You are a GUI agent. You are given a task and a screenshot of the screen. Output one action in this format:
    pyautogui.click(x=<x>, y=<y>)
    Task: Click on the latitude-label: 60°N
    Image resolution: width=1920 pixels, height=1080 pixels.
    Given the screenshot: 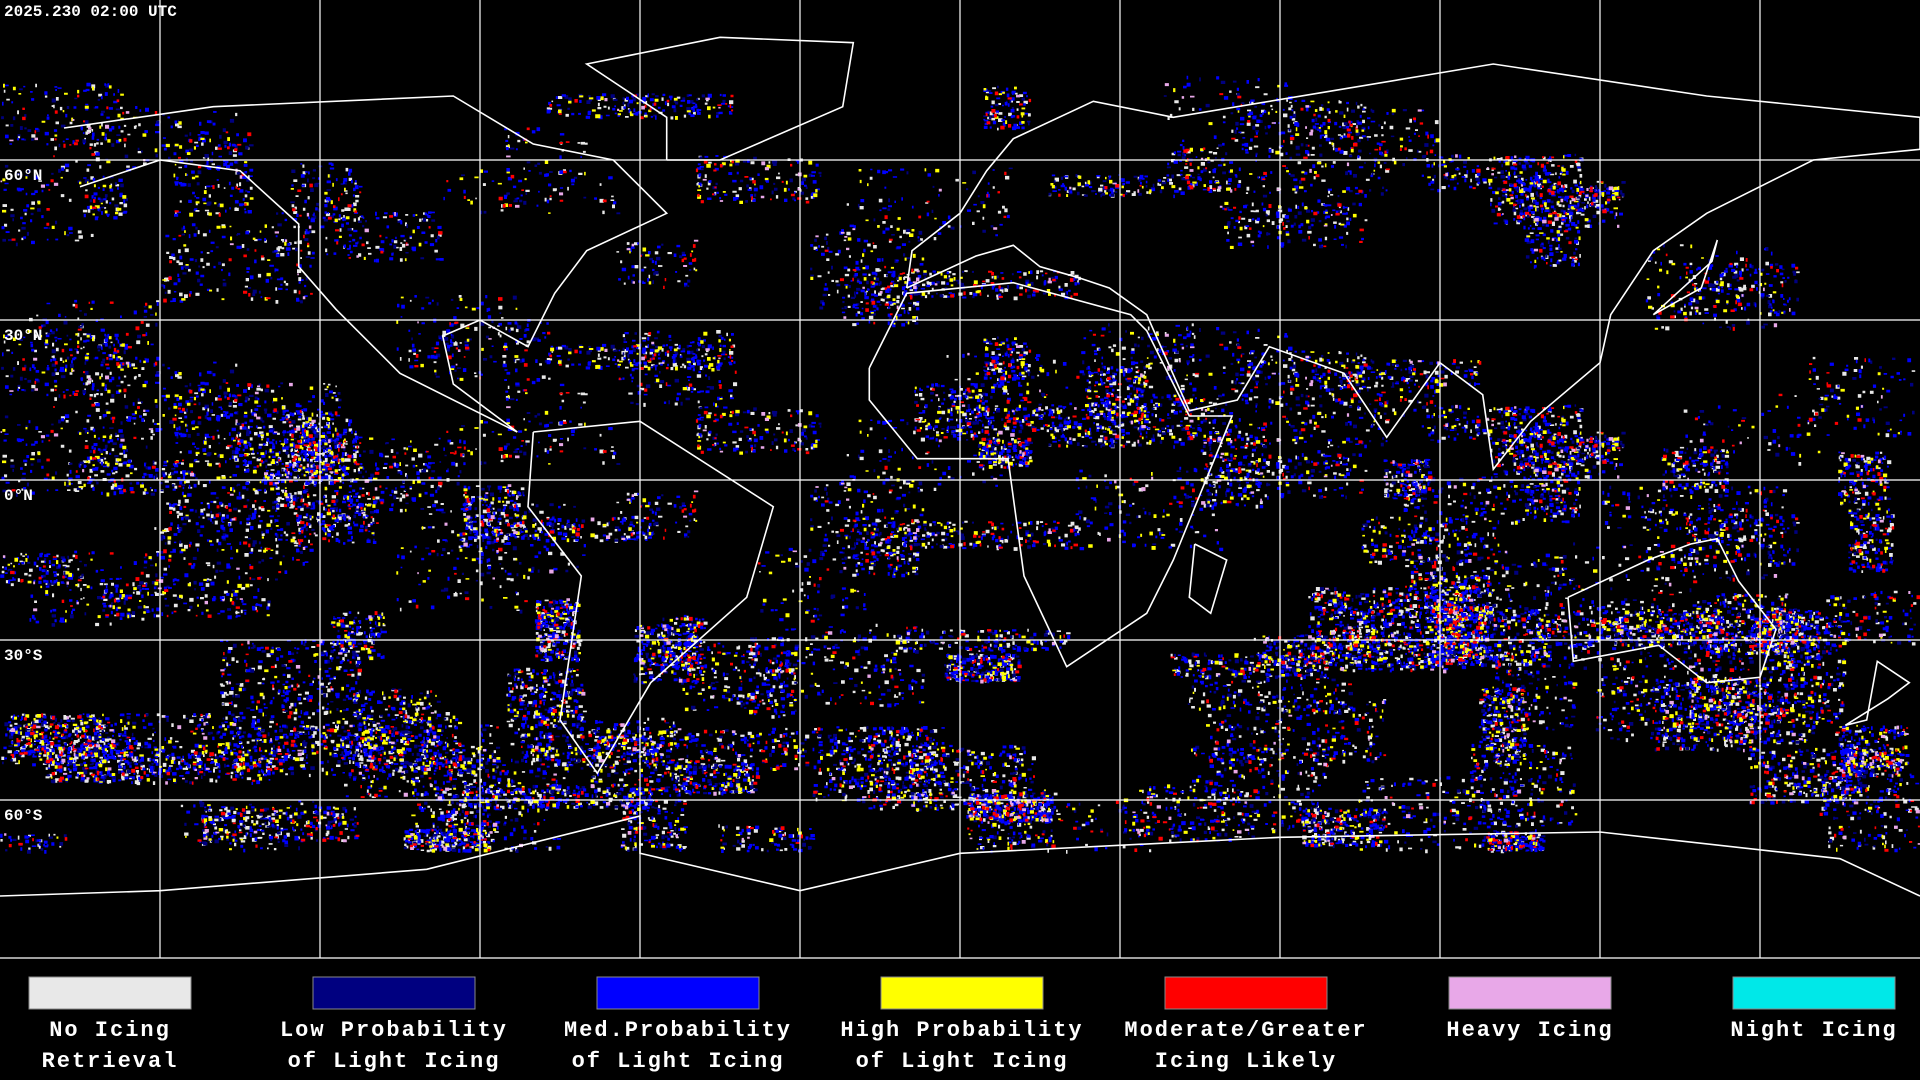 What is the action you would take?
    pyautogui.click(x=23, y=176)
    